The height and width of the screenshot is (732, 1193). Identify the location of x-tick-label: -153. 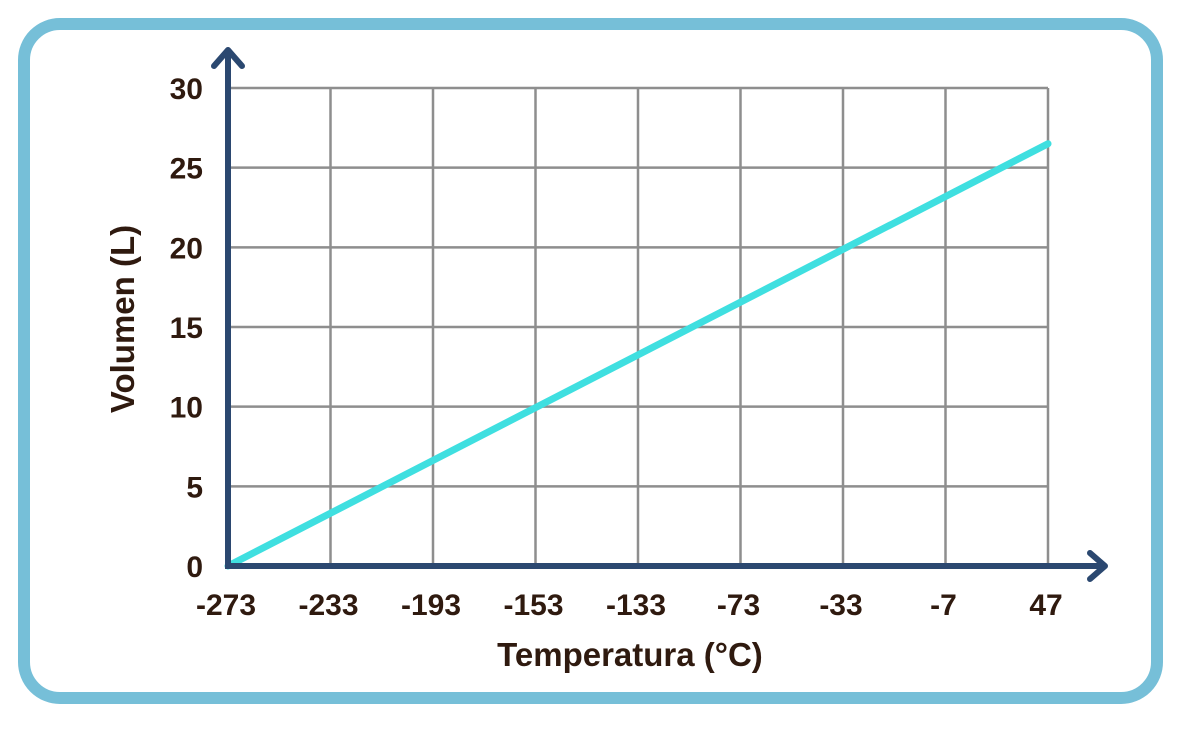
(533, 605).